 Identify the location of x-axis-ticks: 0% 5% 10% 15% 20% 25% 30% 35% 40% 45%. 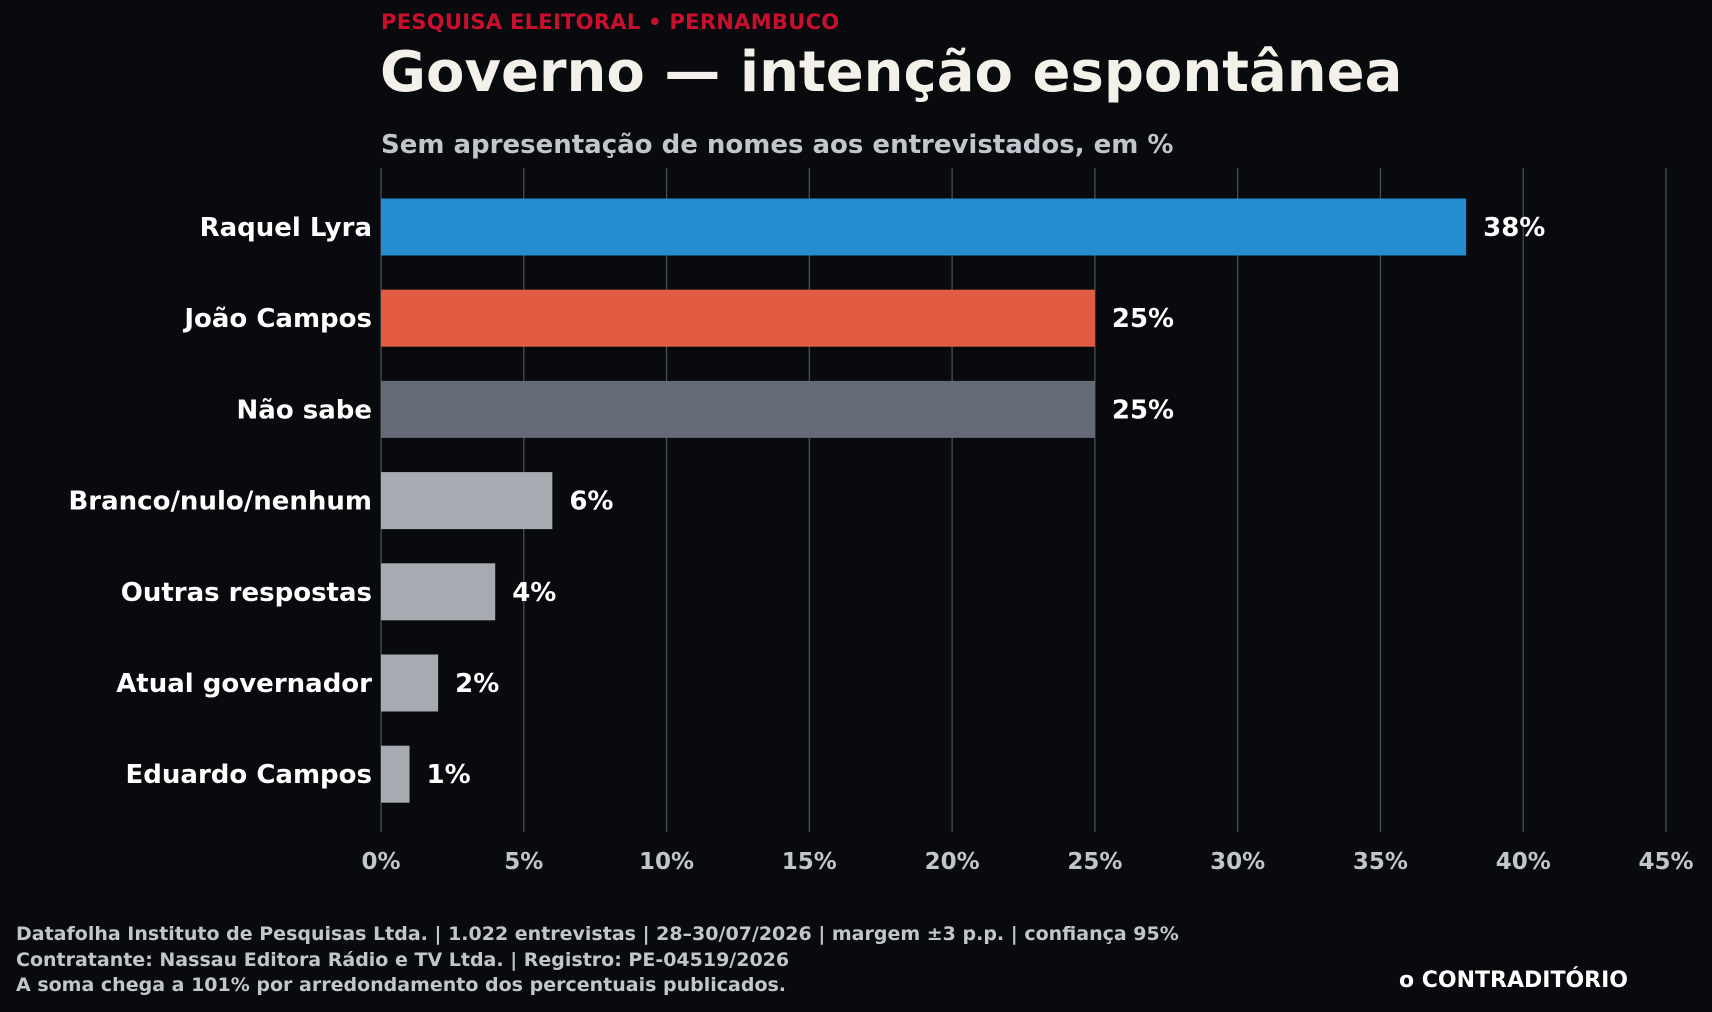
(1027, 862).